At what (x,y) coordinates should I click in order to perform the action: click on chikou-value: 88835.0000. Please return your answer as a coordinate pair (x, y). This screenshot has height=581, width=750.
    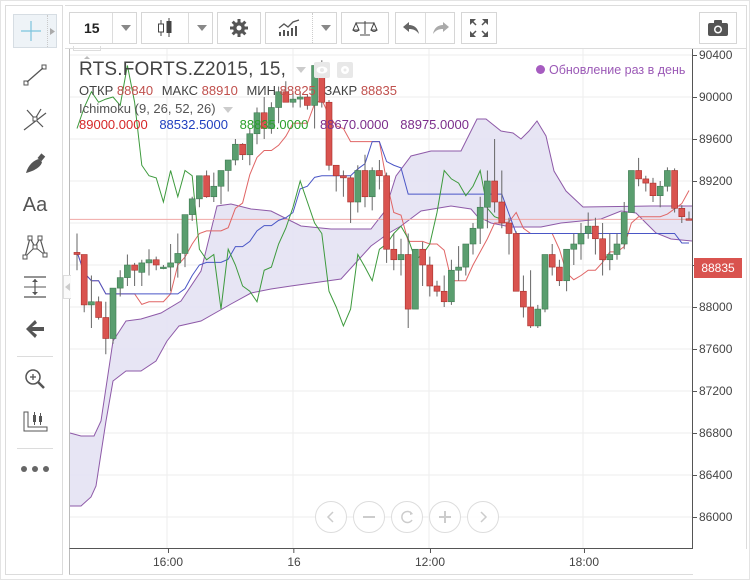
    Looking at the image, I should click on (274, 124).